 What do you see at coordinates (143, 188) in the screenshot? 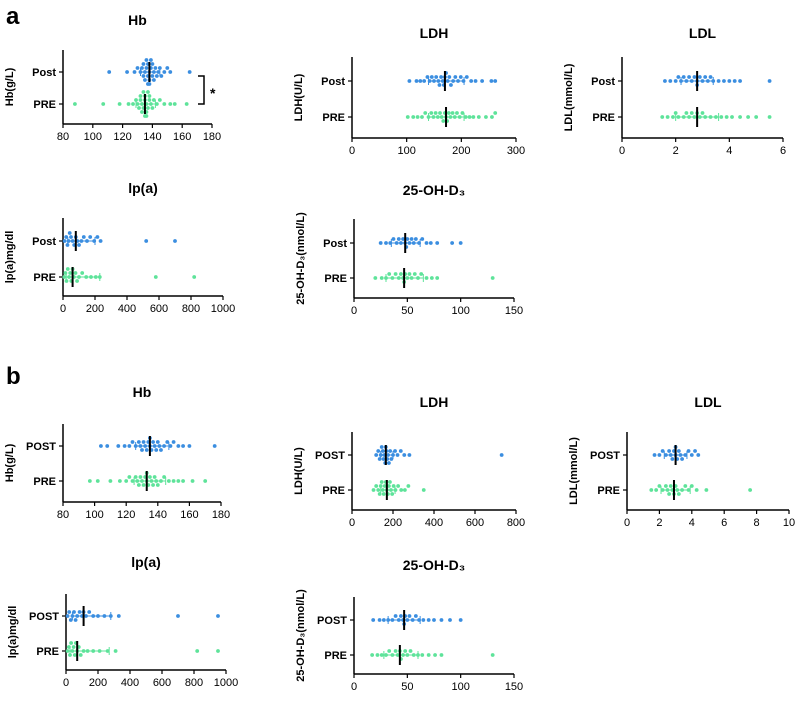
I see `chart-title: lp(a)` at bounding box center [143, 188].